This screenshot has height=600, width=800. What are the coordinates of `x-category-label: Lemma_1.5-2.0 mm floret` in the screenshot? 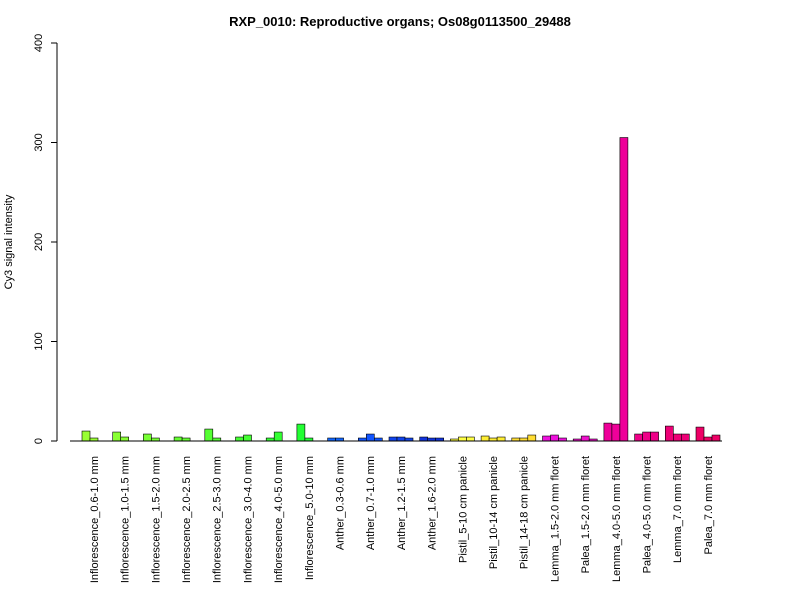 It's located at (555, 519).